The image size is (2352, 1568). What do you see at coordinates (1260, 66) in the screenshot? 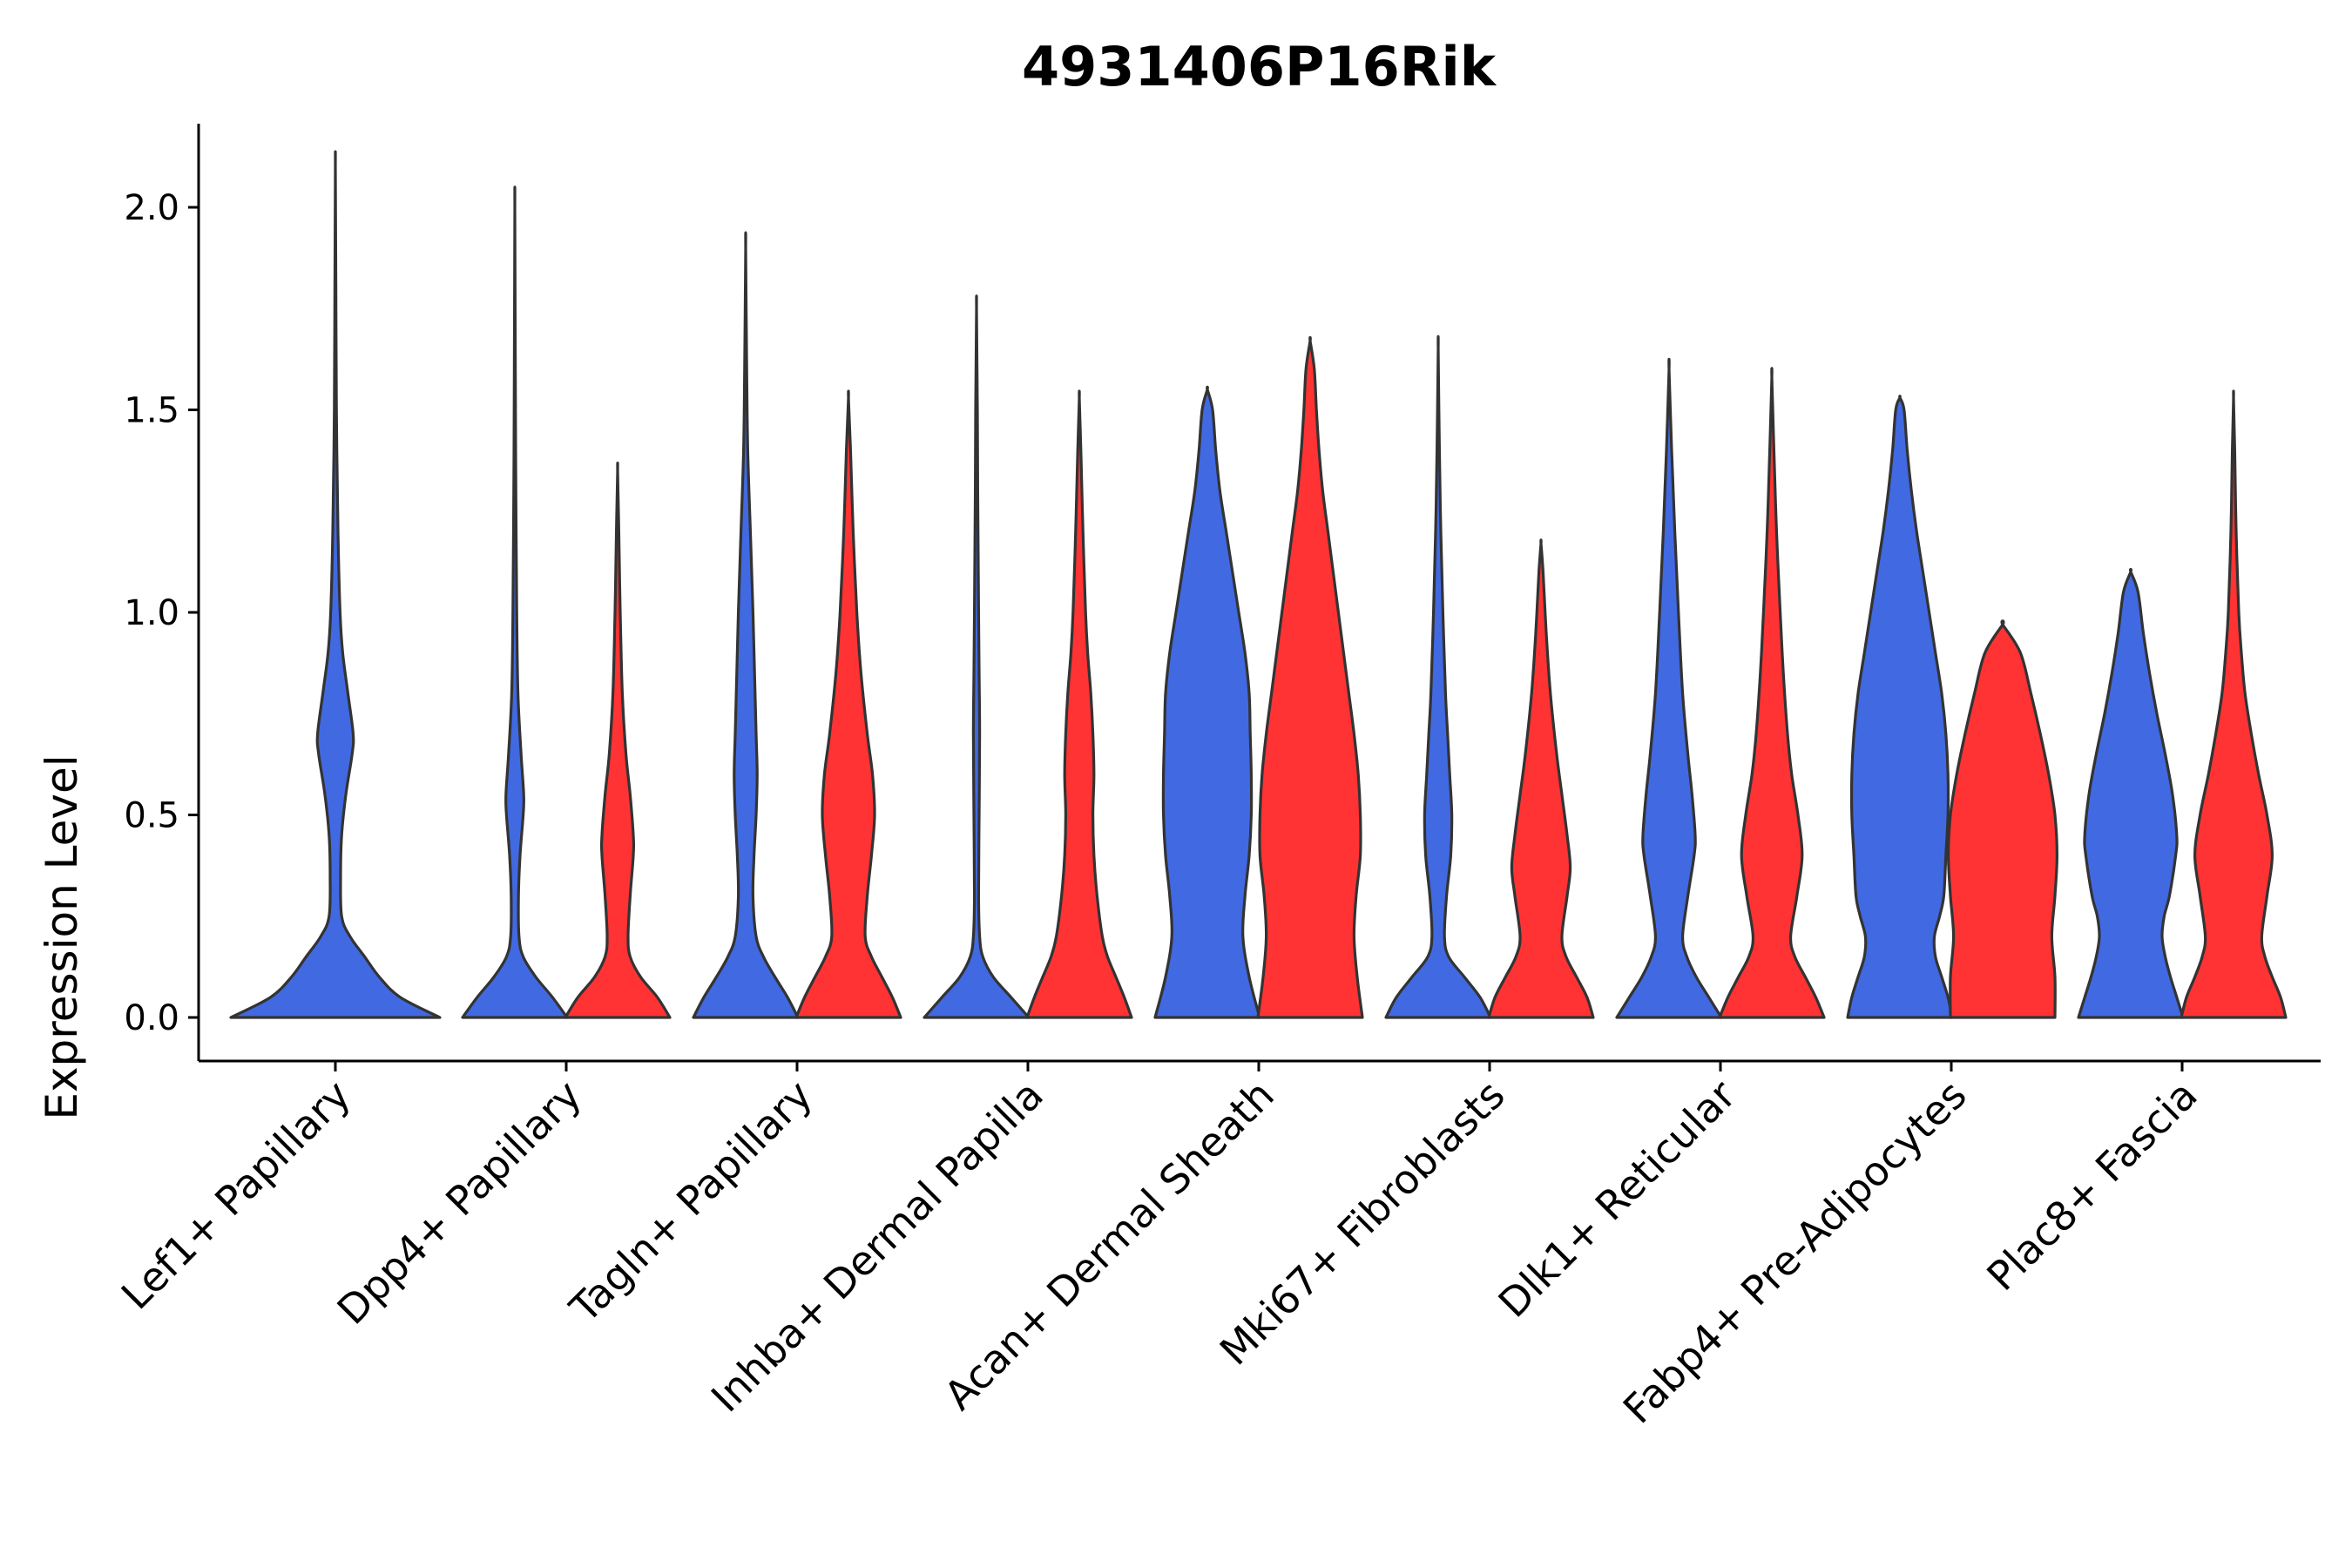
I see `chart-title: 4931406P16Rik` at bounding box center [1260, 66].